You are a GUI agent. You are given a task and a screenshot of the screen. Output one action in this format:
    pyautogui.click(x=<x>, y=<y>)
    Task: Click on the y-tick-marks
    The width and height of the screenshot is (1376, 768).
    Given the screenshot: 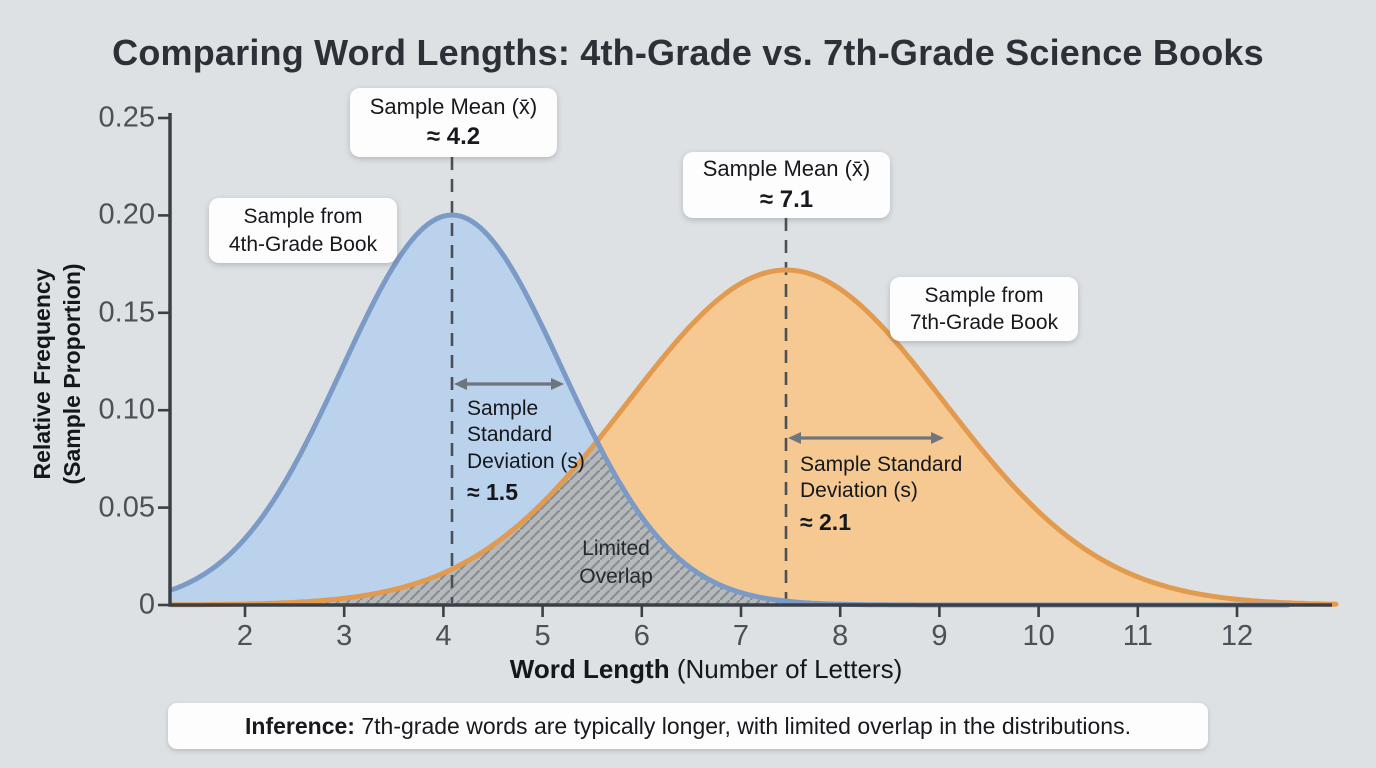 What is the action you would take?
    pyautogui.click(x=164, y=361)
    